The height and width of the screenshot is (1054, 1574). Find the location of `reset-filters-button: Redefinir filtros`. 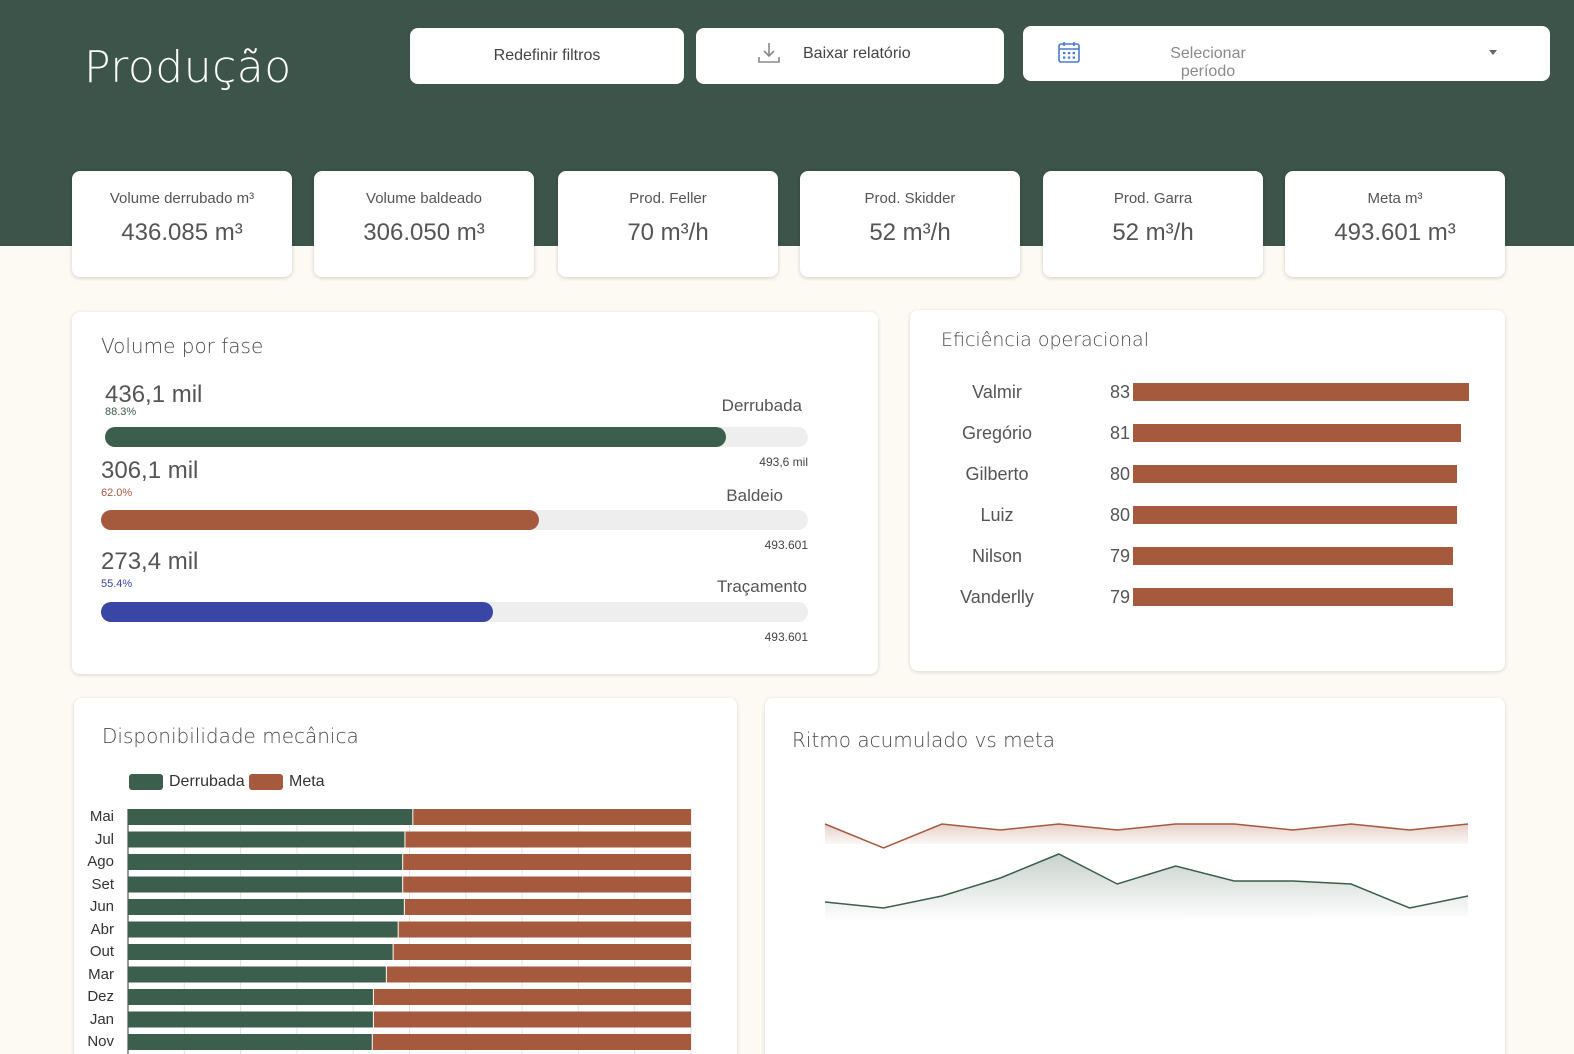

reset-filters-button: Redefinir filtros is located at coordinates (547, 56).